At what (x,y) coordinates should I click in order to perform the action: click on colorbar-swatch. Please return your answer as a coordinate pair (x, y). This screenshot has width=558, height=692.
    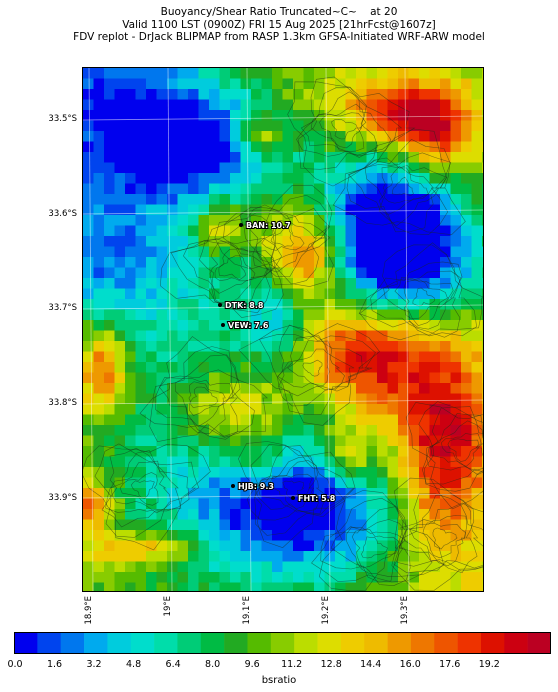
    Looking at the image, I should click on (329, 643).